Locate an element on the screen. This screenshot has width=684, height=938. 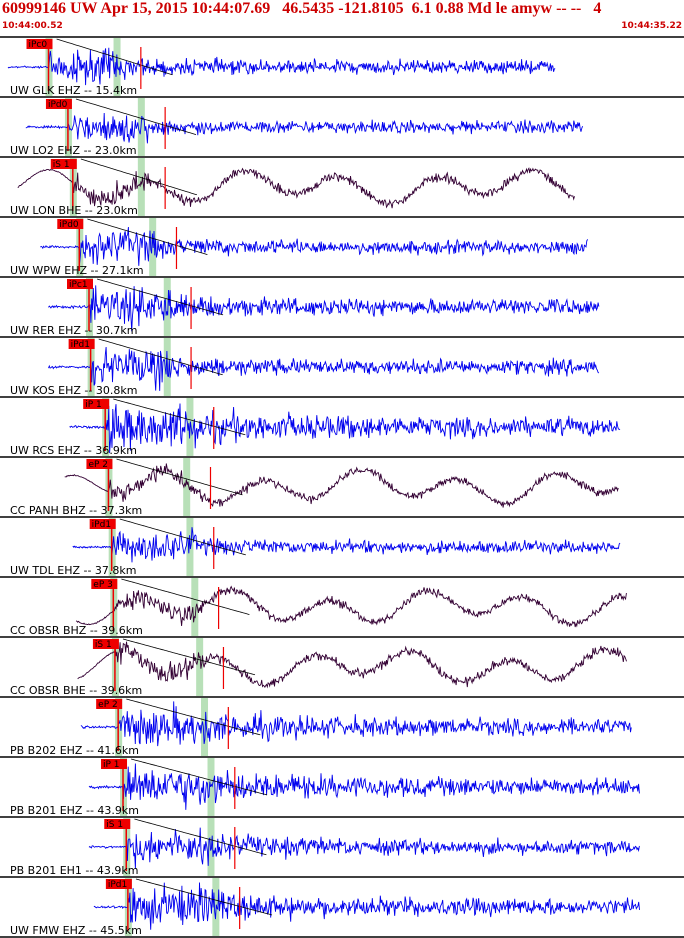
time-start-label: 10:44:00.52 is located at coordinates (32, 26).